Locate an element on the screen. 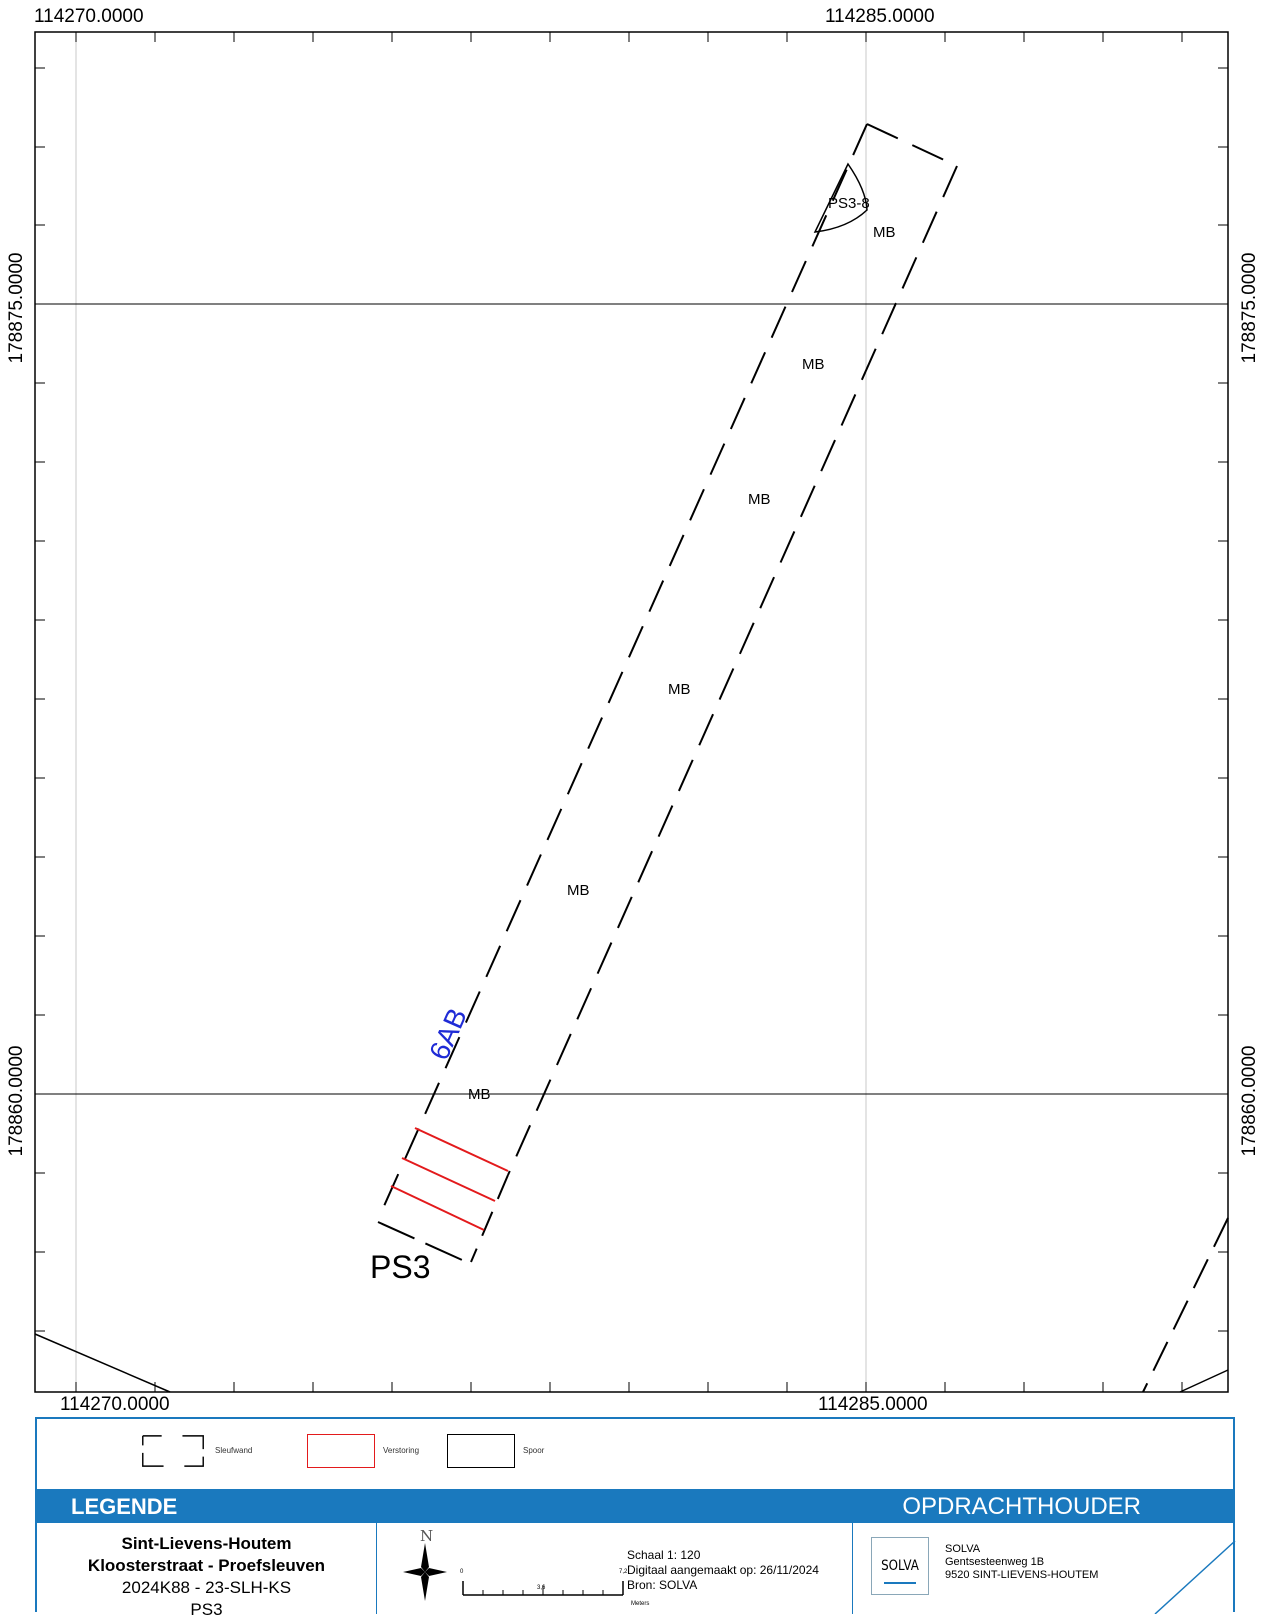 The width and height of the screenshot is (1276, 1621). neighbour-feature-left is located at coordinates (102, 1363).